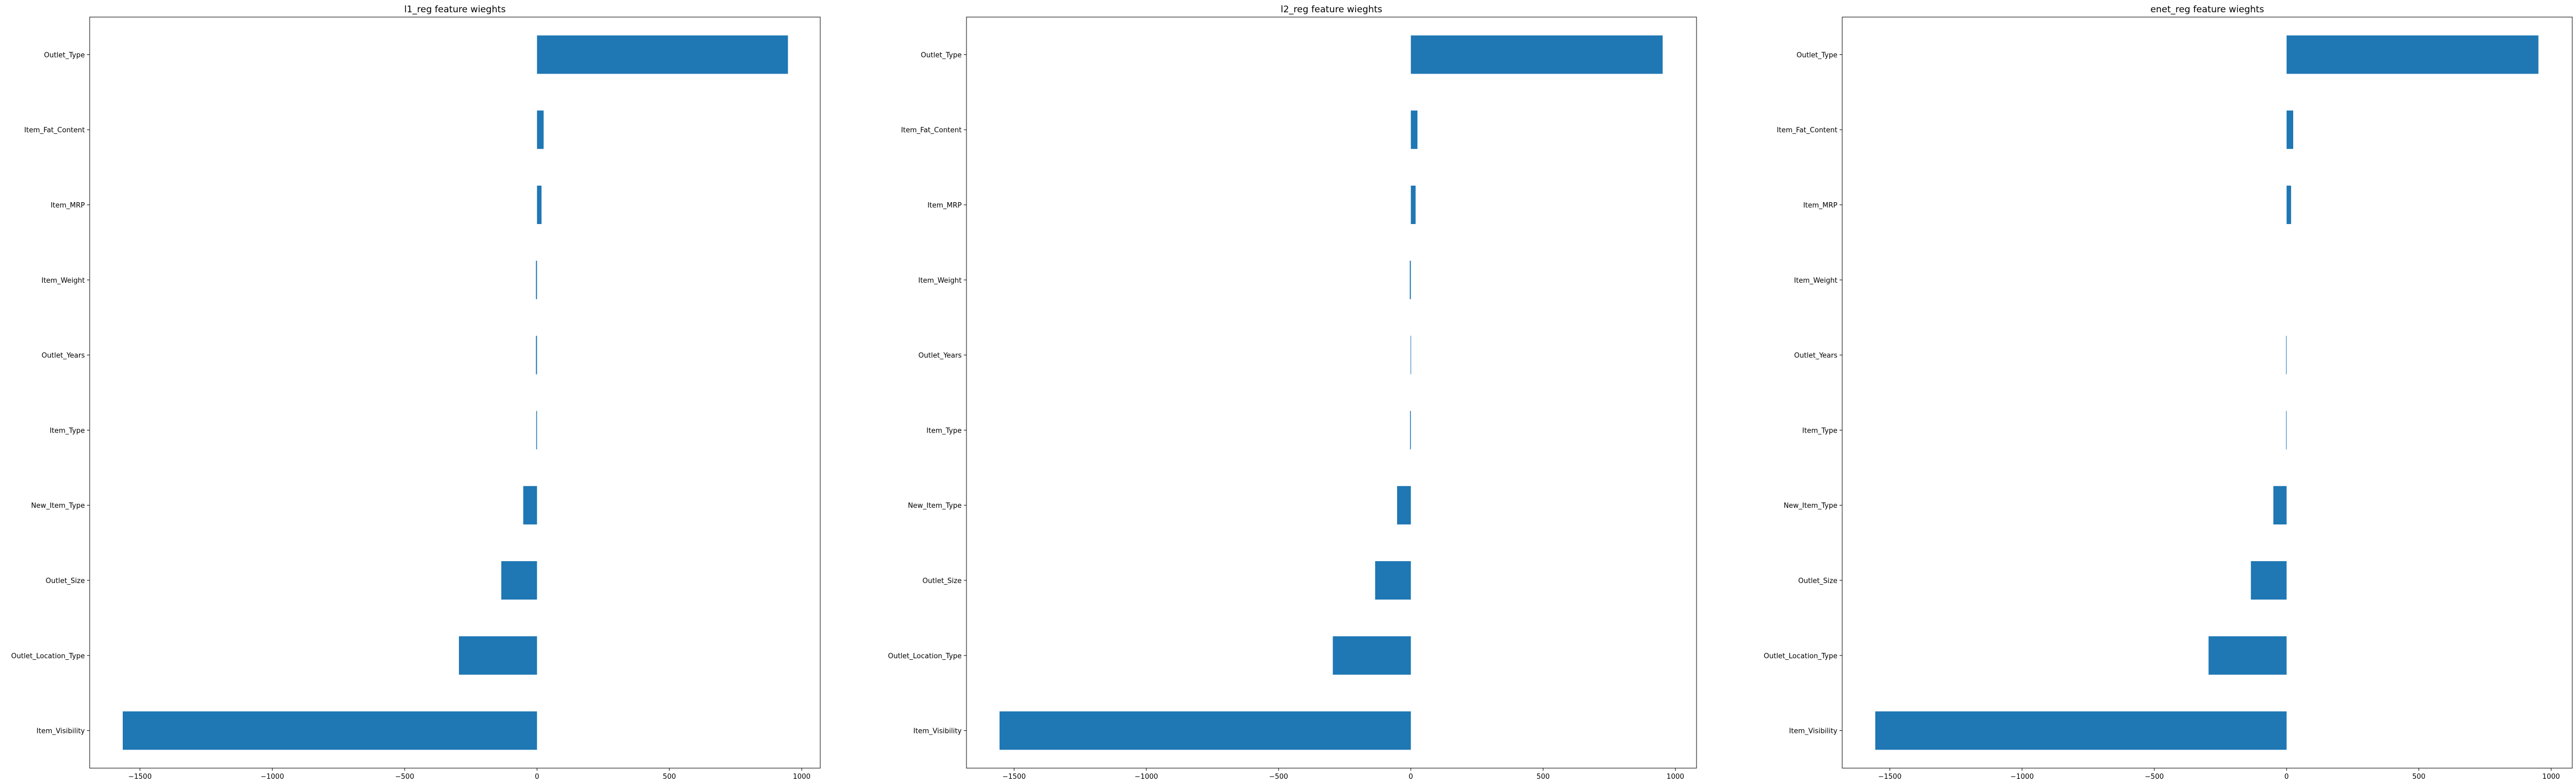 The height and width of the screenshot is (782, 2576). Describe the element at coordinates (454, 9) in the screenshot. I see `chart-title: l1_reg feature wieghts` at that location.